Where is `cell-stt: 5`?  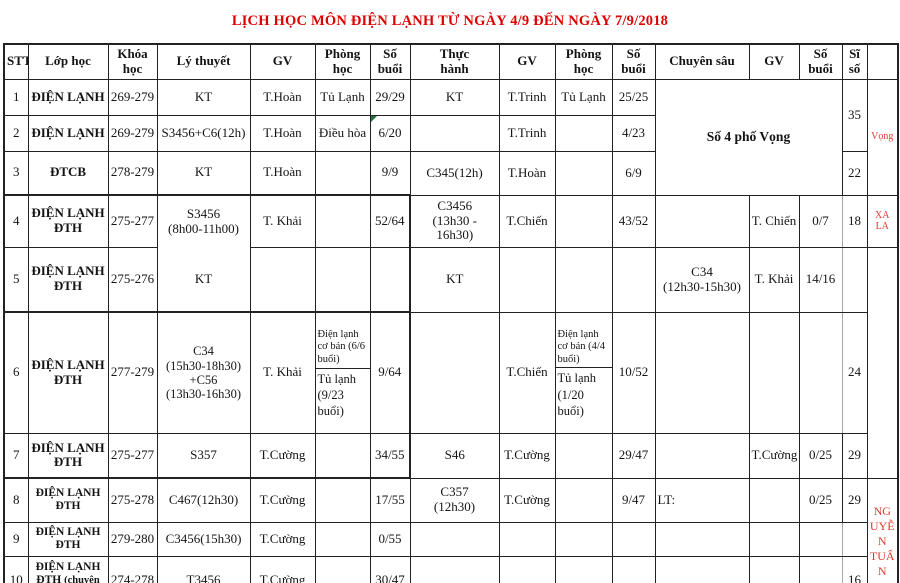 cell-stt: 5 is located at coordinates (16, 280).